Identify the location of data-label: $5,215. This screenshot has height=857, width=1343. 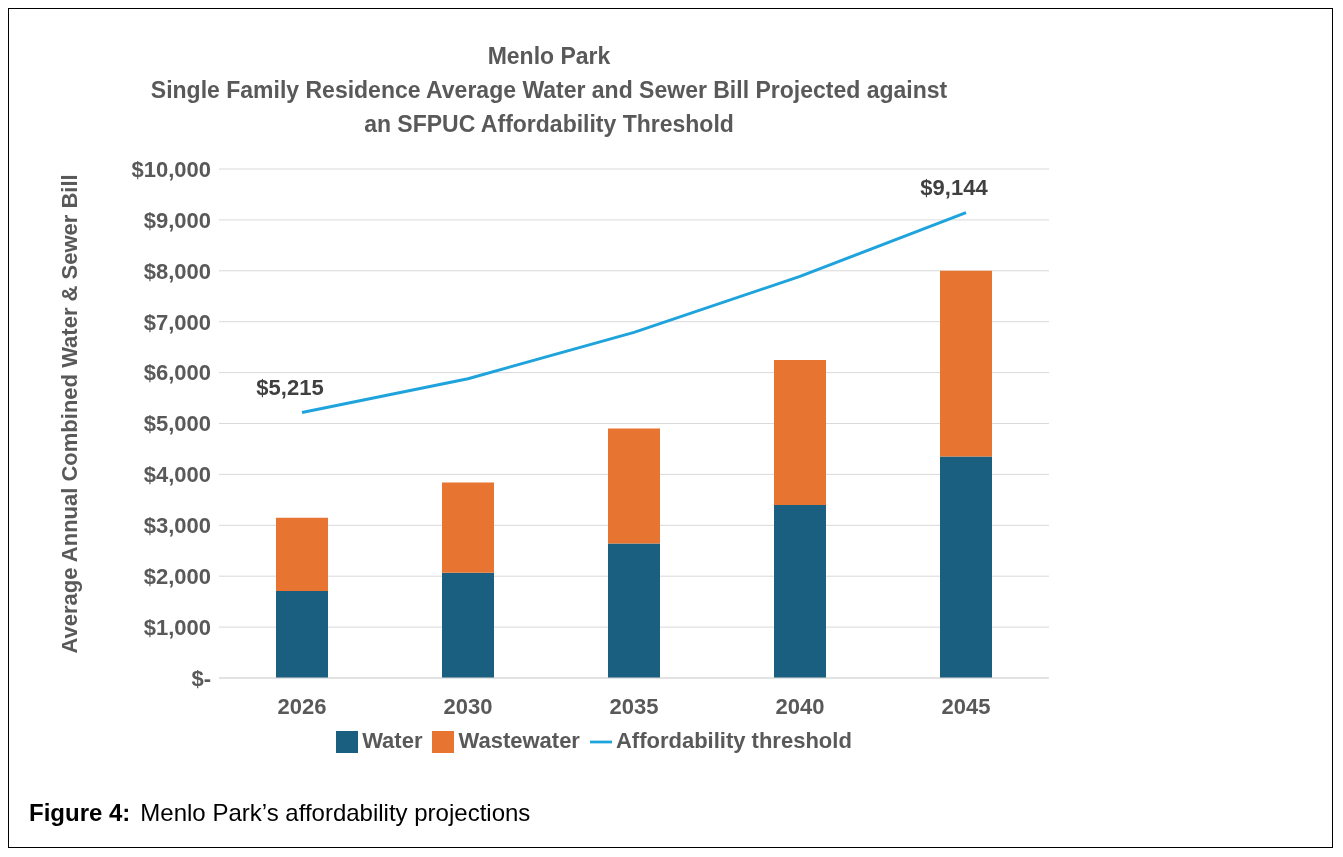
(290, 387).